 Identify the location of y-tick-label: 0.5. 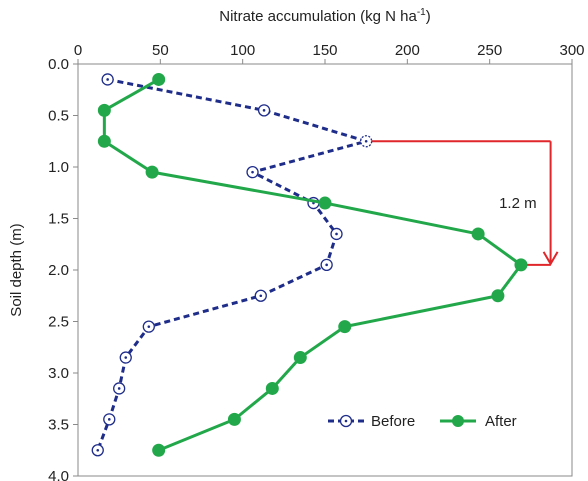
(58, 116).